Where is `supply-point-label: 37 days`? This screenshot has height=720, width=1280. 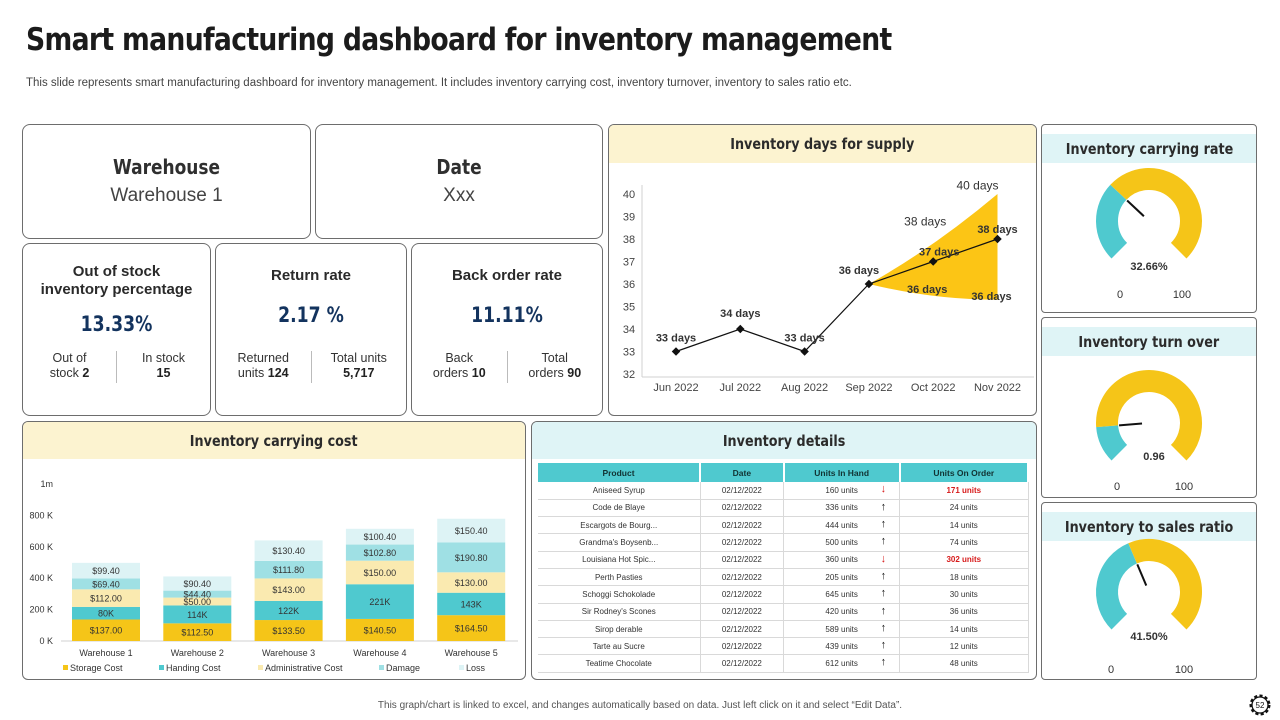 supply-point-label: 37 days is located at coordinates (939, 253).